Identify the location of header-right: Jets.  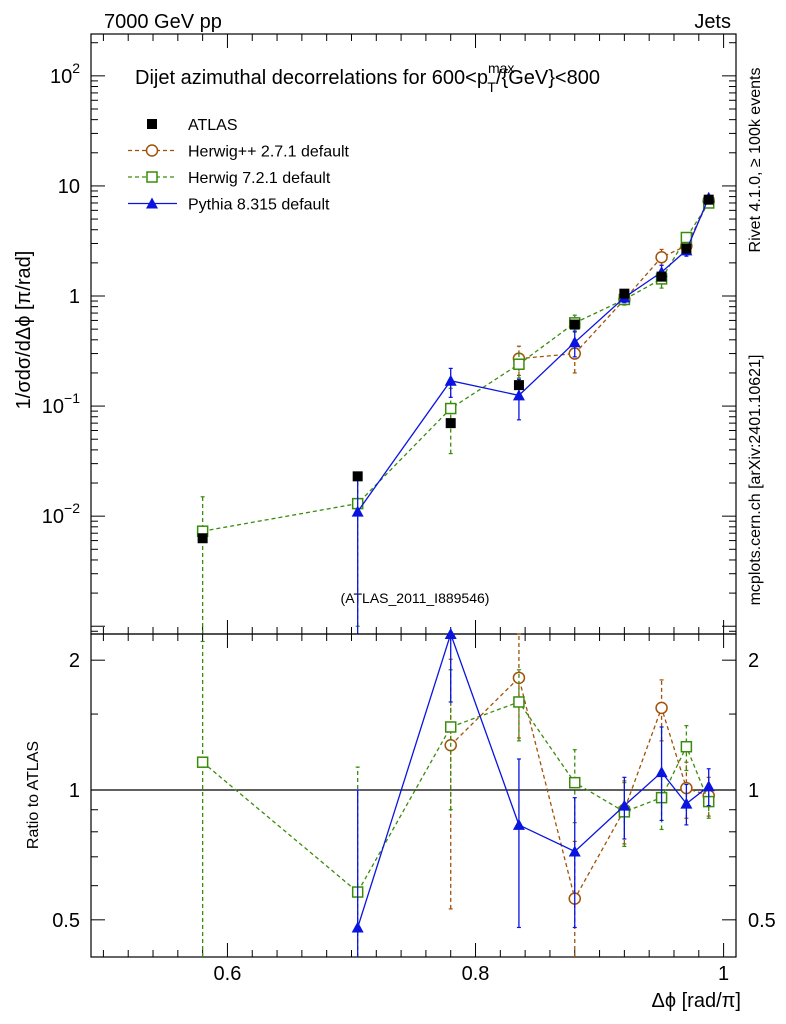
(712, 22).